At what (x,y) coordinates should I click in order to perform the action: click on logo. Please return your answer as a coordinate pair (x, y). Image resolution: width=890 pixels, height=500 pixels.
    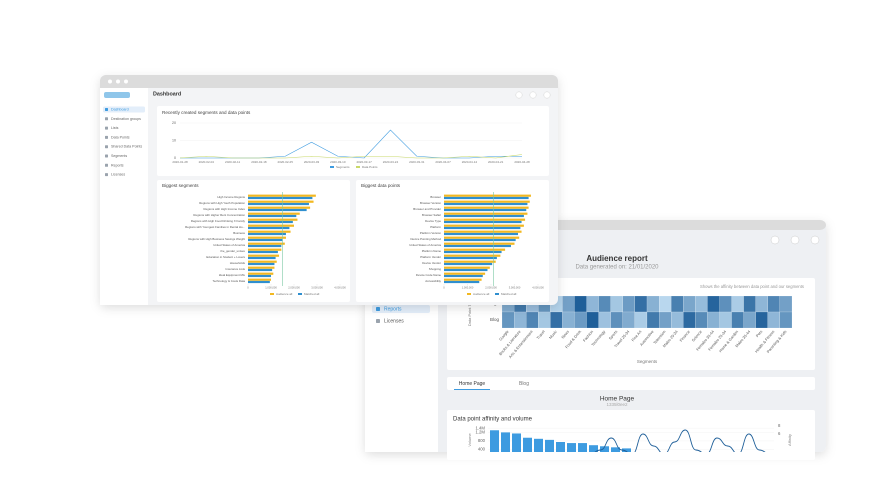
    Looking at the image, I should click on (117, 95).